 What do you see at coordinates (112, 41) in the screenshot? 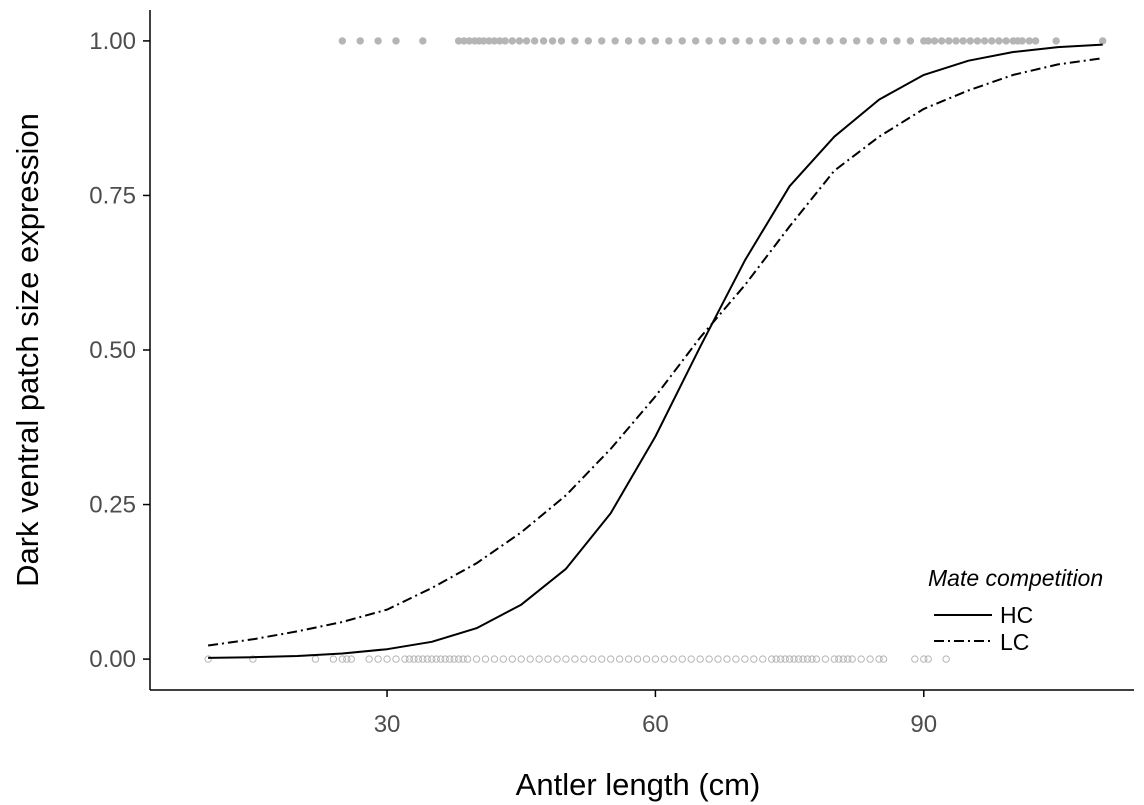
I see `y-tick-label: 1.00` at bounding box center [112, 41].